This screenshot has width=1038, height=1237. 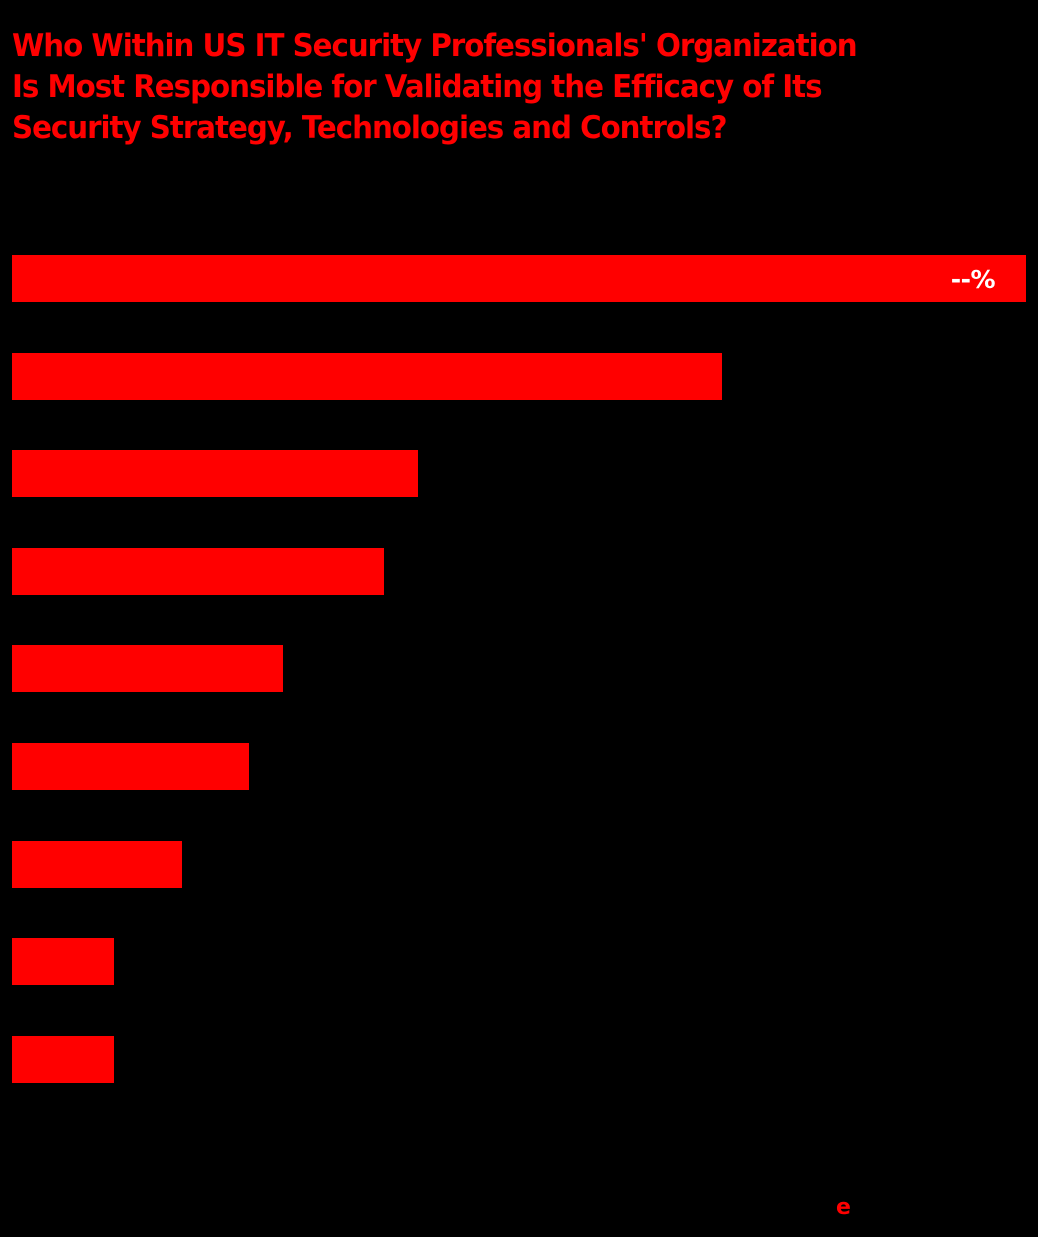 What do you see at coordinates (843, 1207) in the screenshot?
I see `emarketer-logo-icon: e` at bounding box center [843, 1207].